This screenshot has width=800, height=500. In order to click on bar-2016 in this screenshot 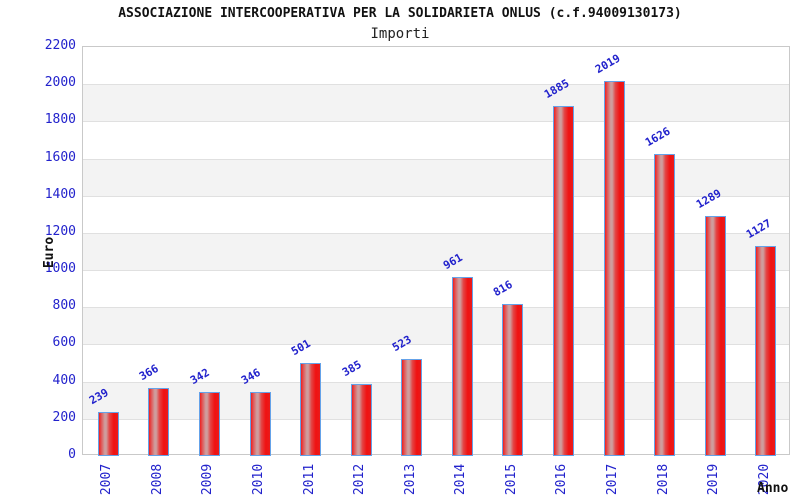, I will do `click(563, 281)`.